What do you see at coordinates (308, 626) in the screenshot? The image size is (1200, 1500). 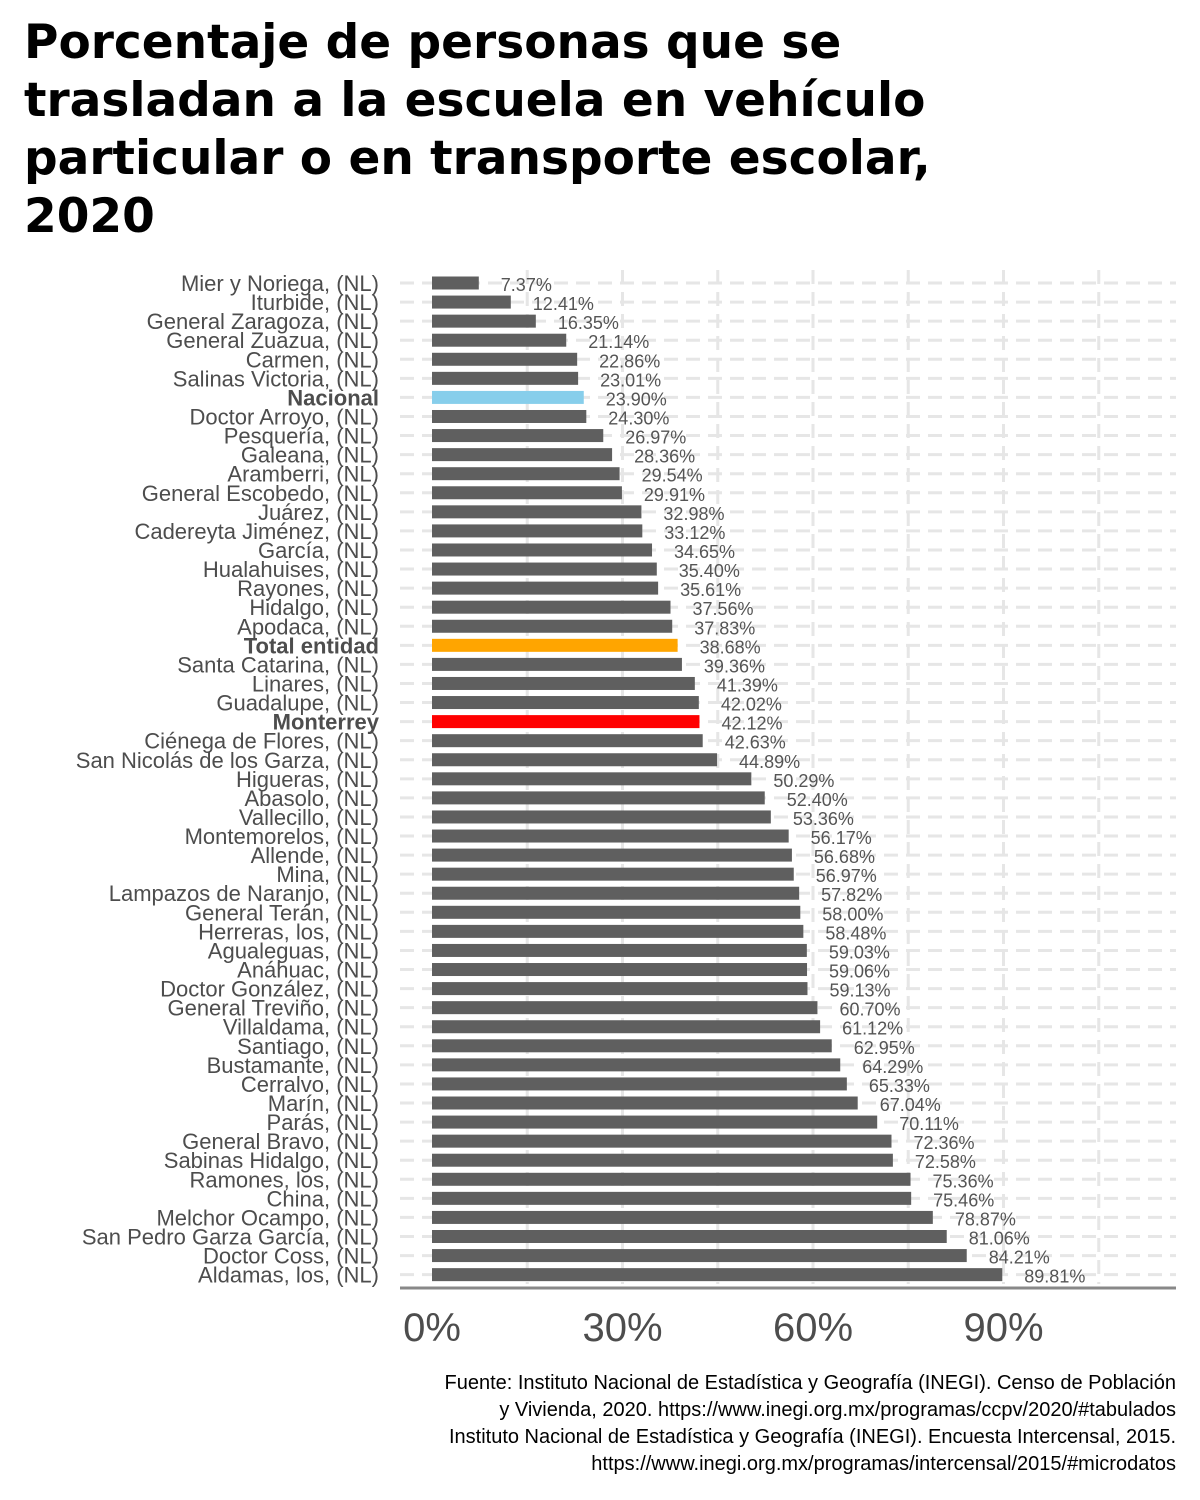 I see `category-label: Apodaca, (NL)` at bounding box center [308, 626].